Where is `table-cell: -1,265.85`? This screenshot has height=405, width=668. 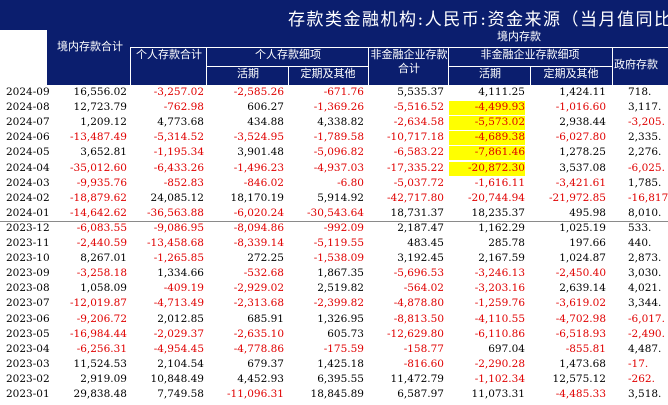
table-cell: -1,265.85 is located at coordinates (178, 258).